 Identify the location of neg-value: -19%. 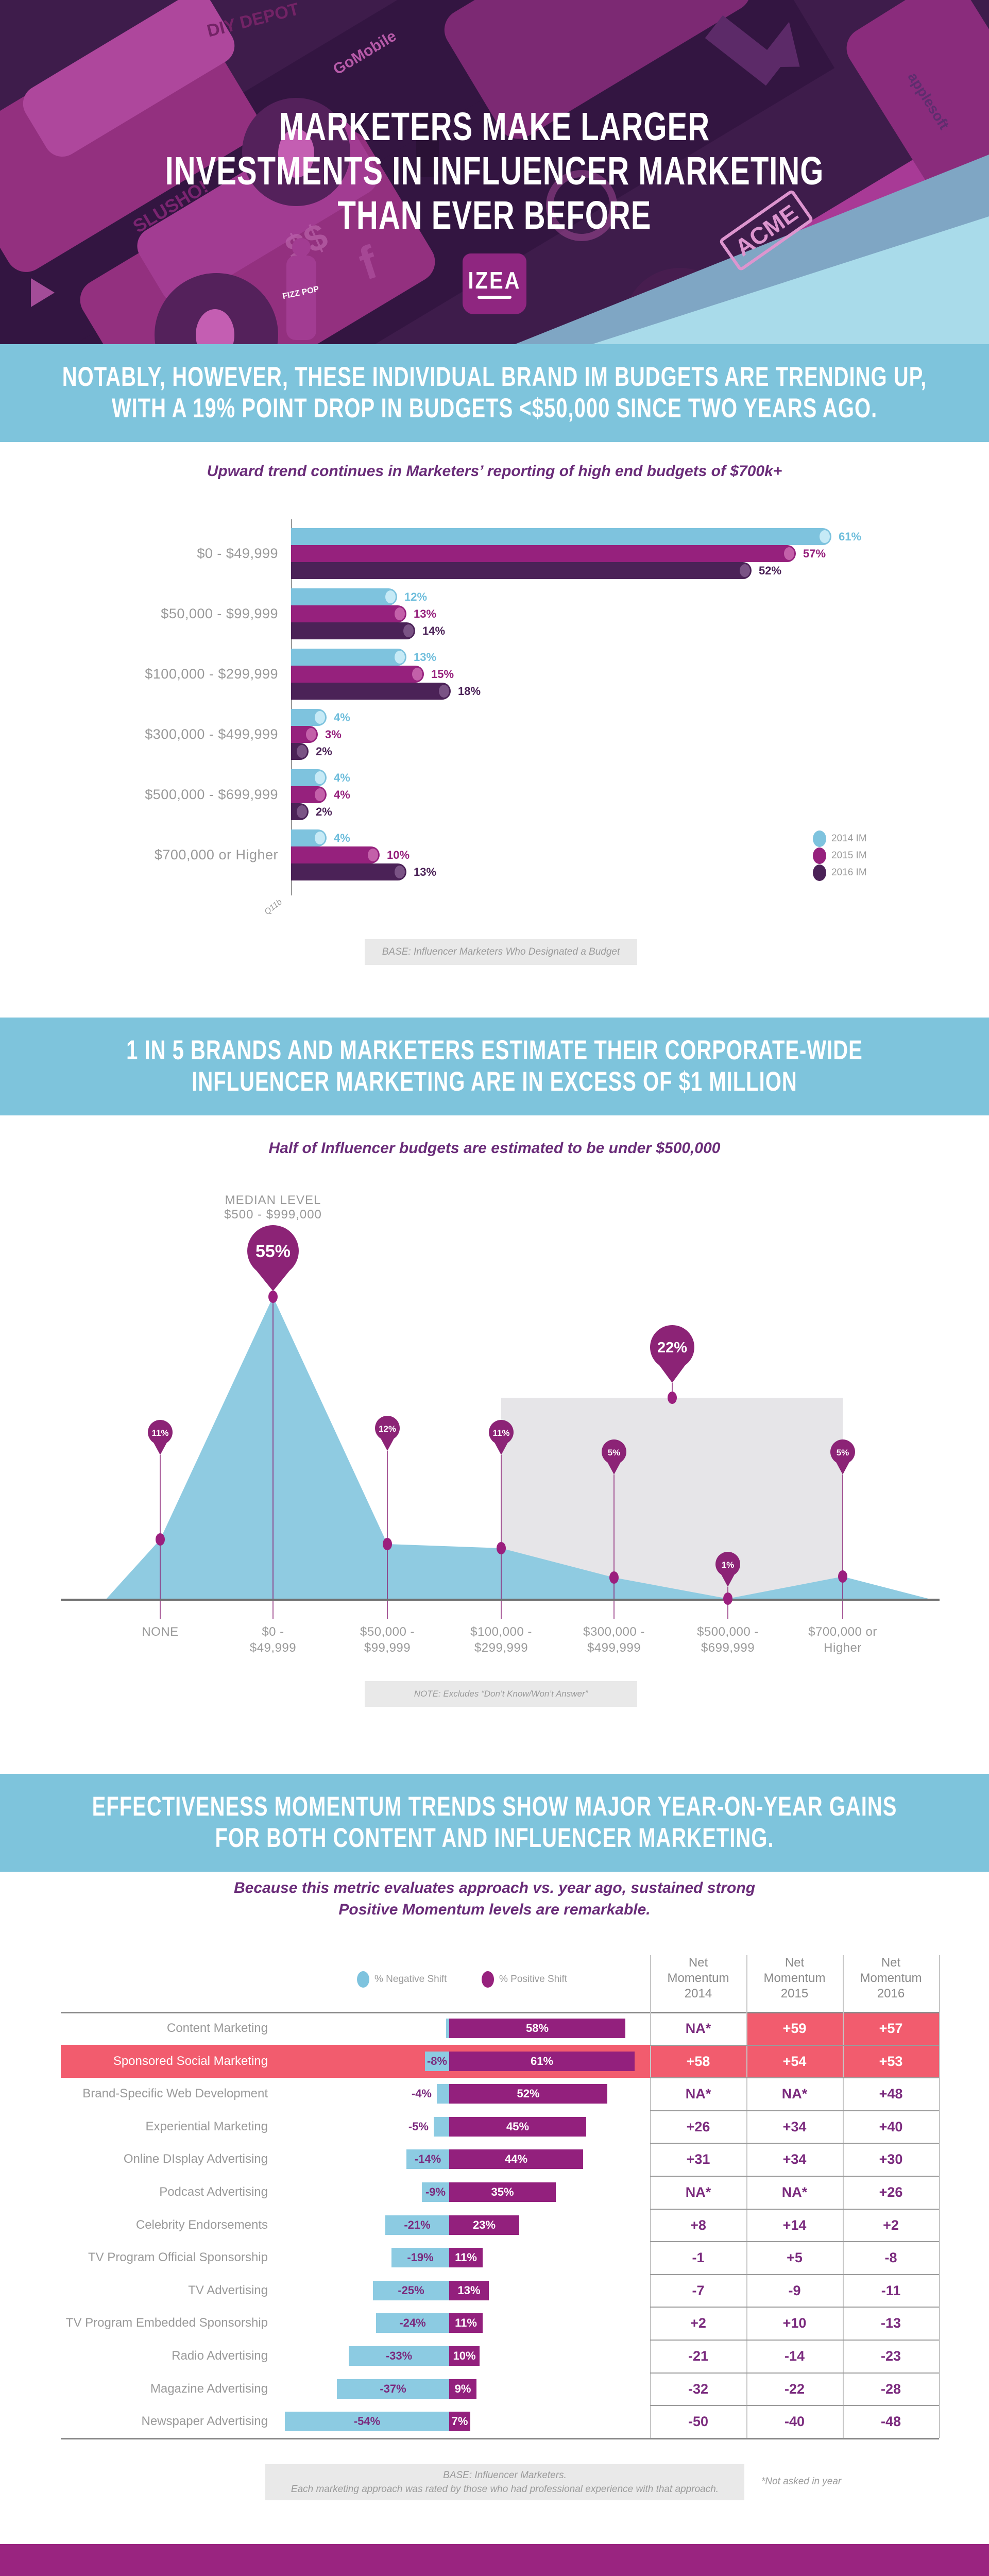
(420, 2257).